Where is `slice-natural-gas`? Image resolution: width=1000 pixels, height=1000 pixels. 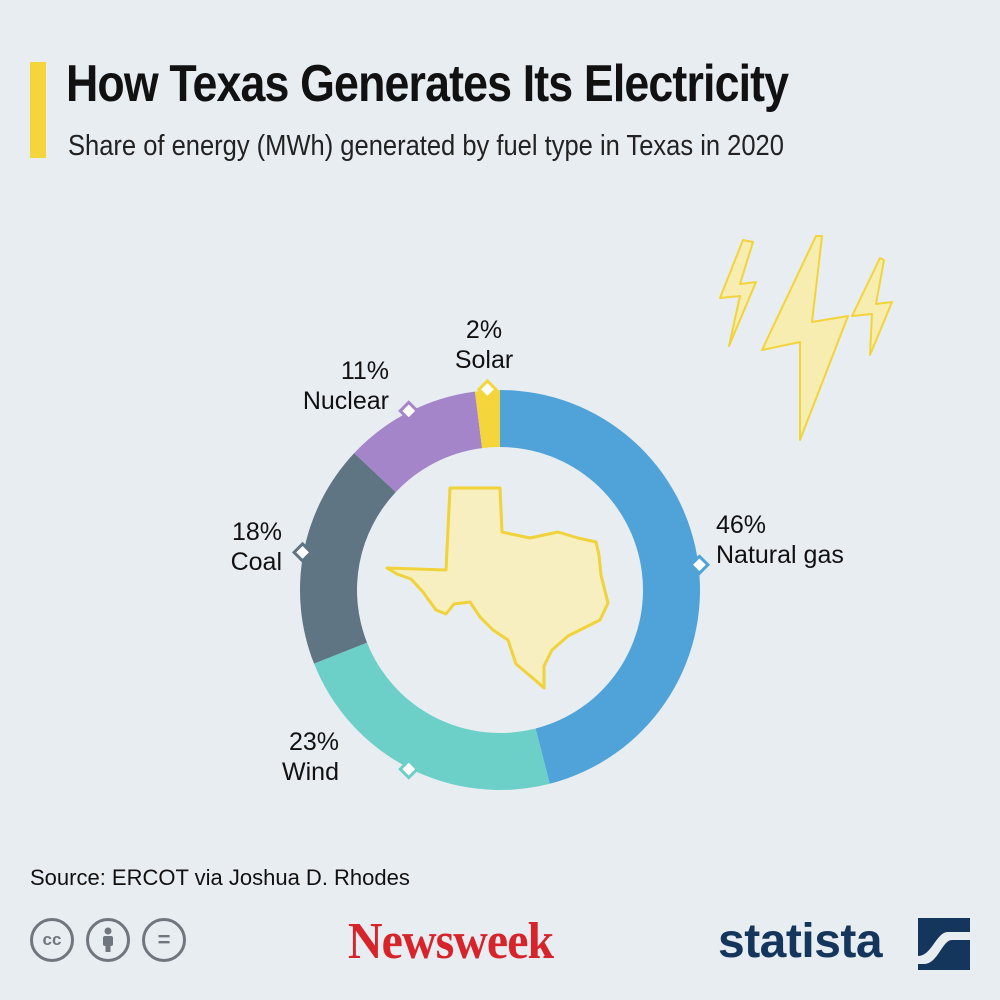
slice-natural-gas is located at coordinates (600, 587).